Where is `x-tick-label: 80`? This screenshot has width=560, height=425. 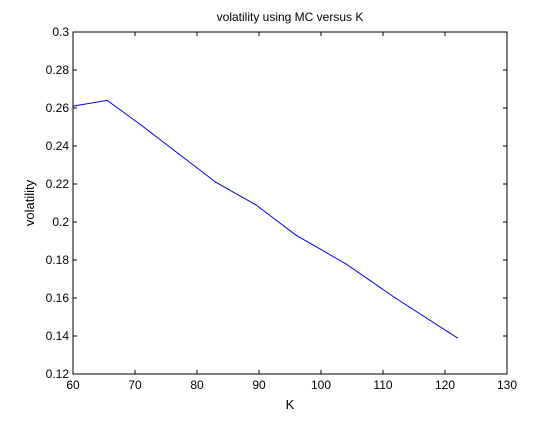 x-tick-label: 80 is located at coordinates (197, 385).